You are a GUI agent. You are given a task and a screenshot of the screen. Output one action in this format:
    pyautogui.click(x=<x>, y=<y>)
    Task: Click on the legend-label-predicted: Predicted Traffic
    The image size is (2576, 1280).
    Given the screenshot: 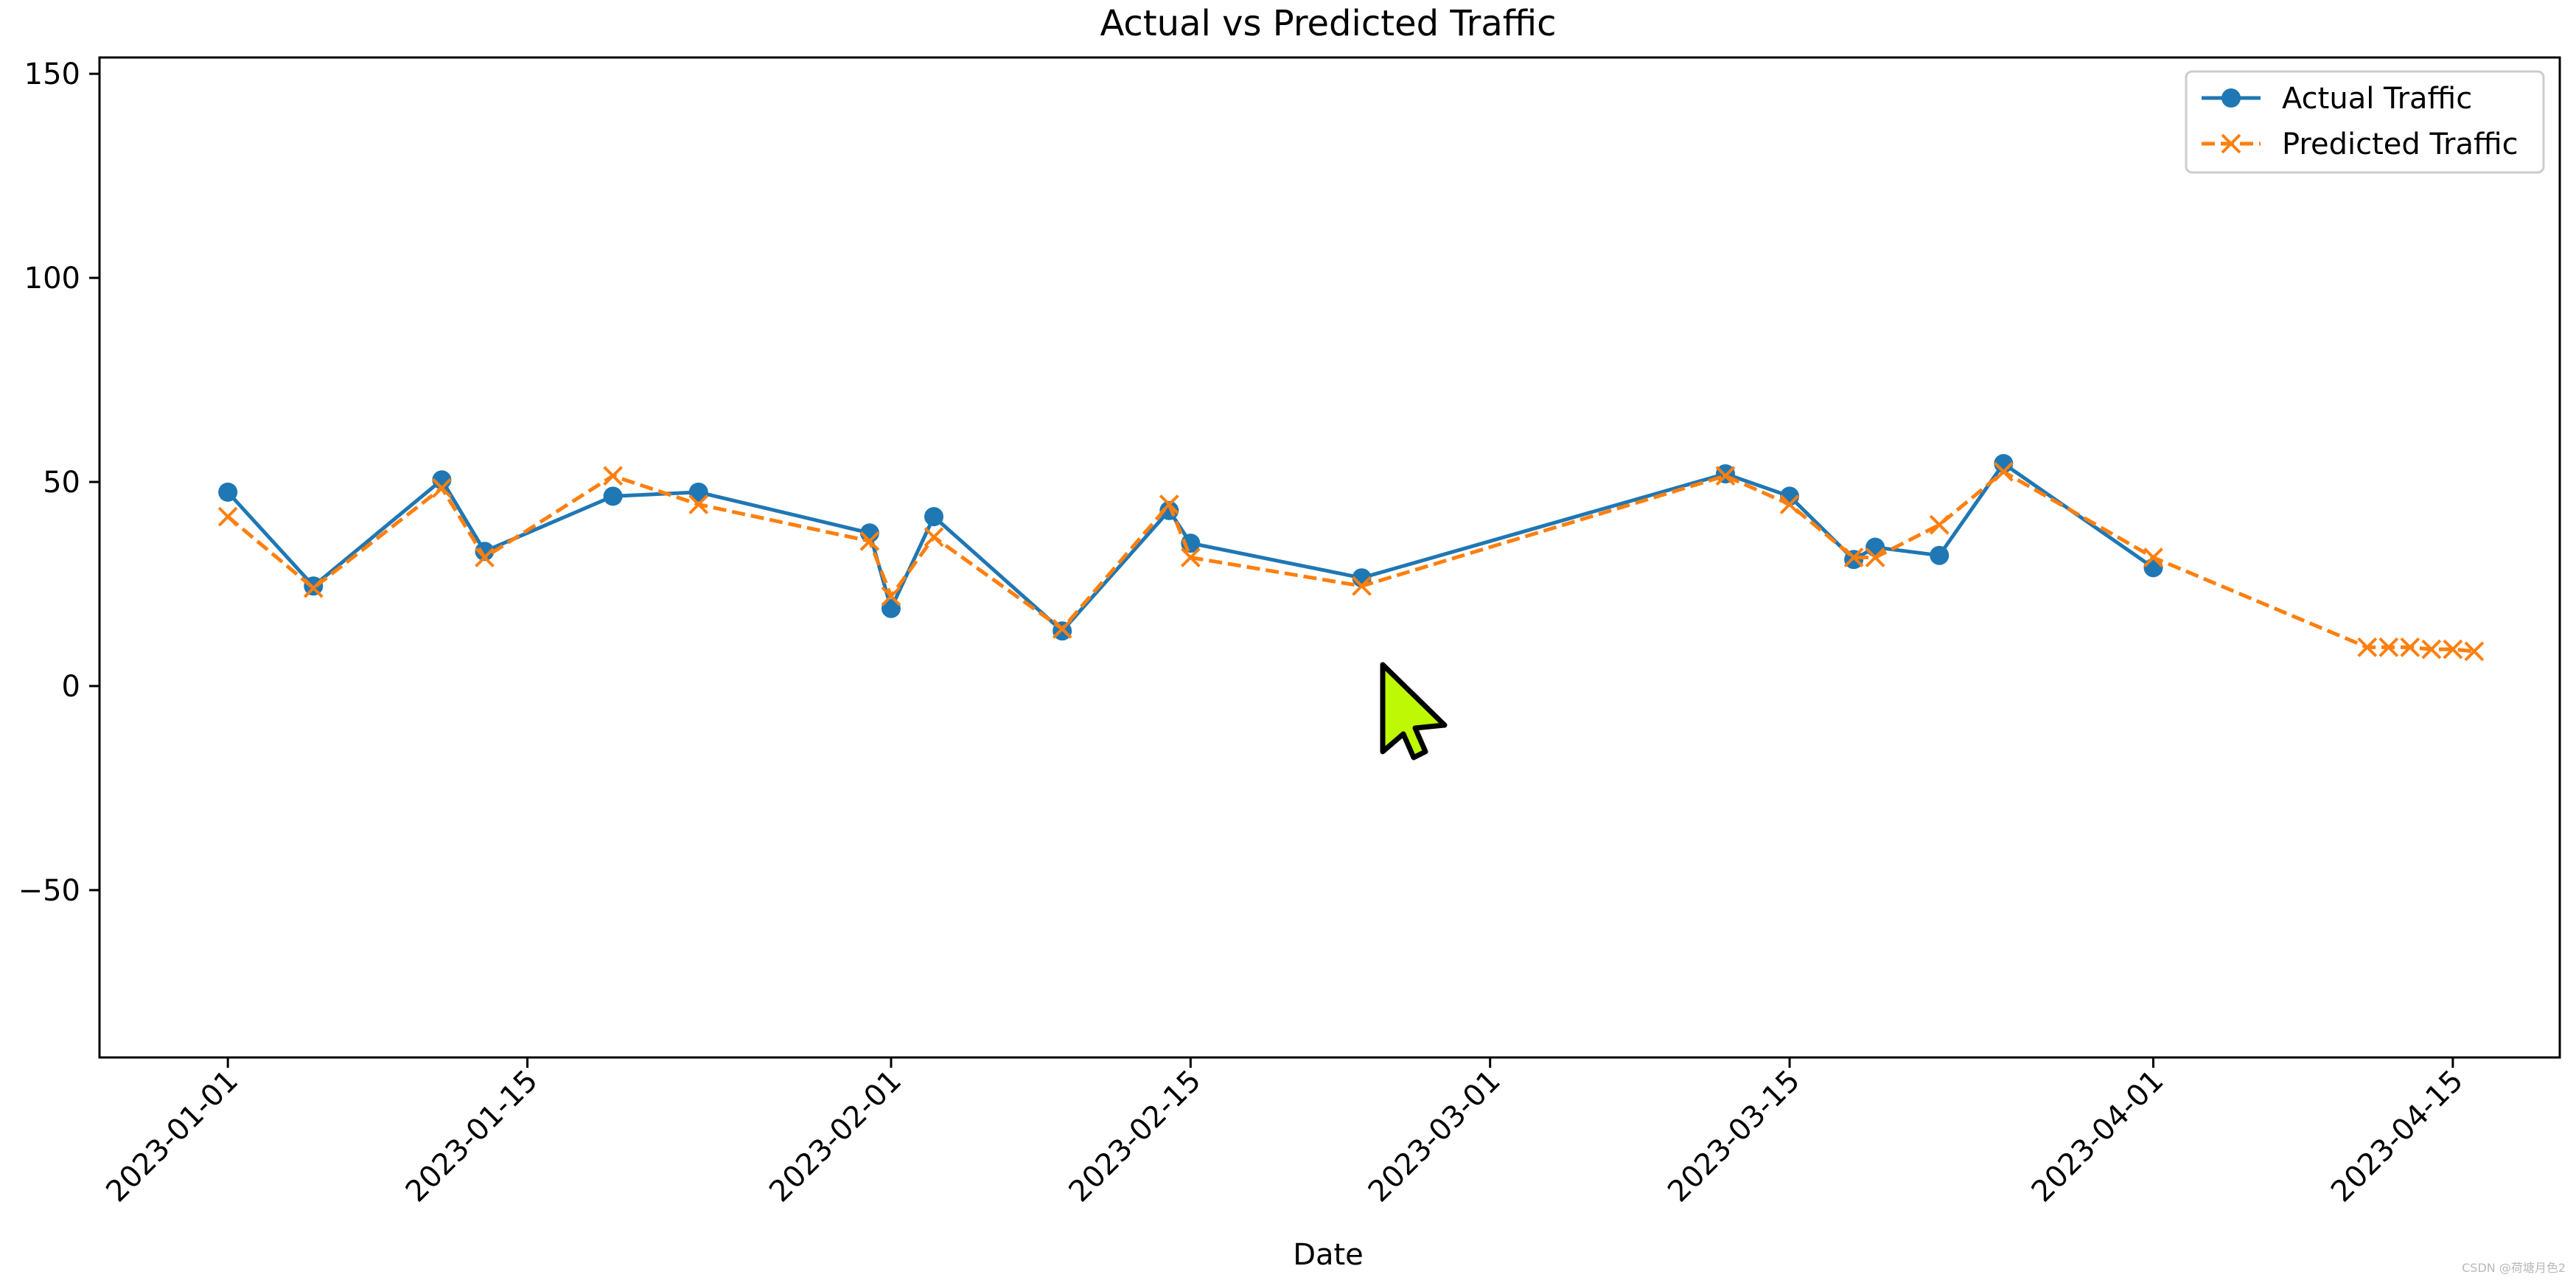 What is the action you would take?
    pyautogui.click(x=2400, y=144)
    